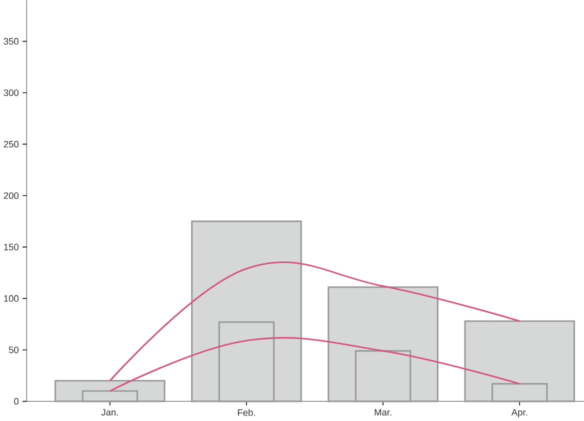  What do you see at coordinates (109, 412) in the screenshot?
I see `x-tick-label: Jan.` at bounding box center [109, 412].